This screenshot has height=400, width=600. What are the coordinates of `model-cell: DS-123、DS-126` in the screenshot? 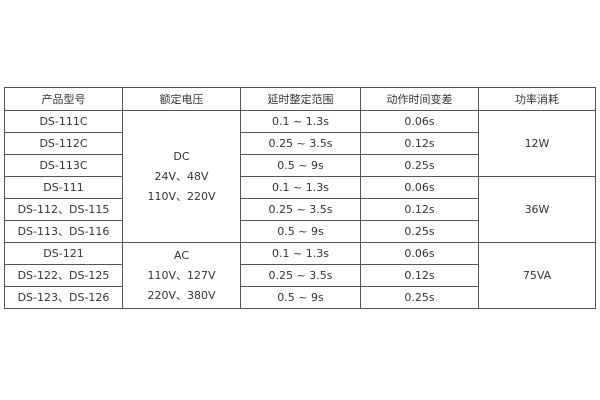 It's located at (63, 297).